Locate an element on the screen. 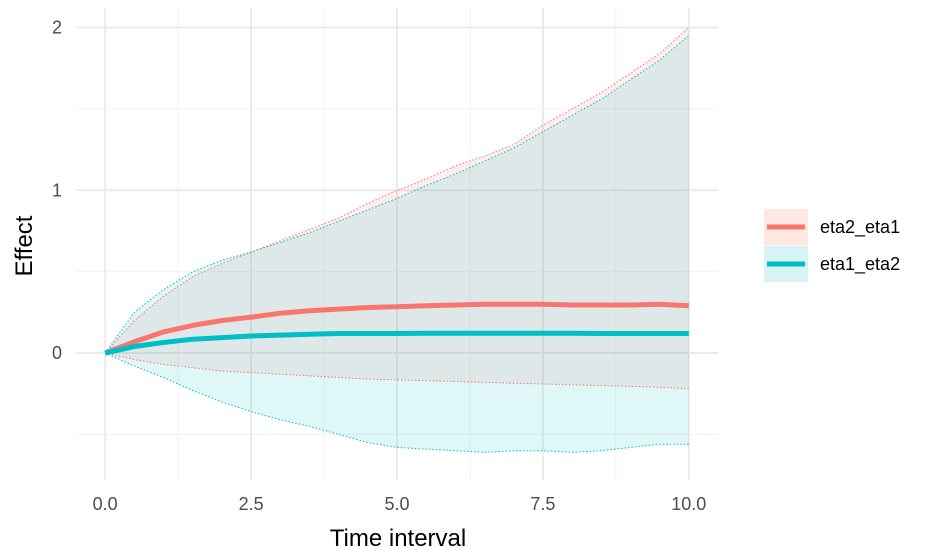  lower-bound-eta2_eta1 is located at coordinates (397, 371).